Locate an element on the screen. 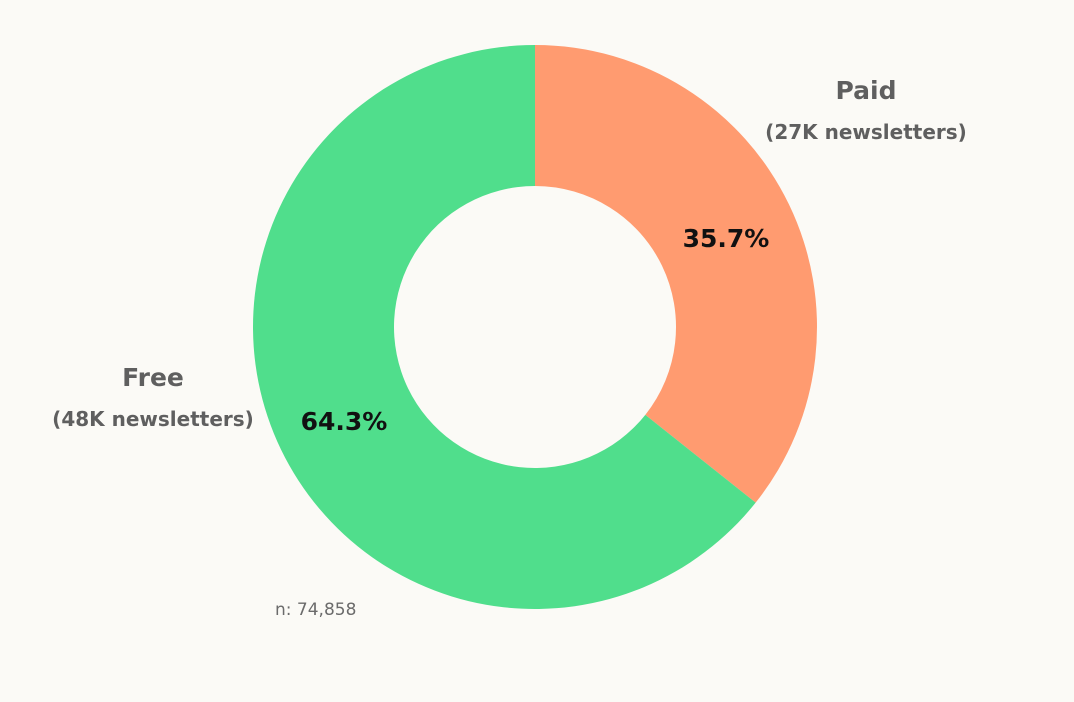  detail-paid: (27K newsletters) is located at coordinates (866, 132).